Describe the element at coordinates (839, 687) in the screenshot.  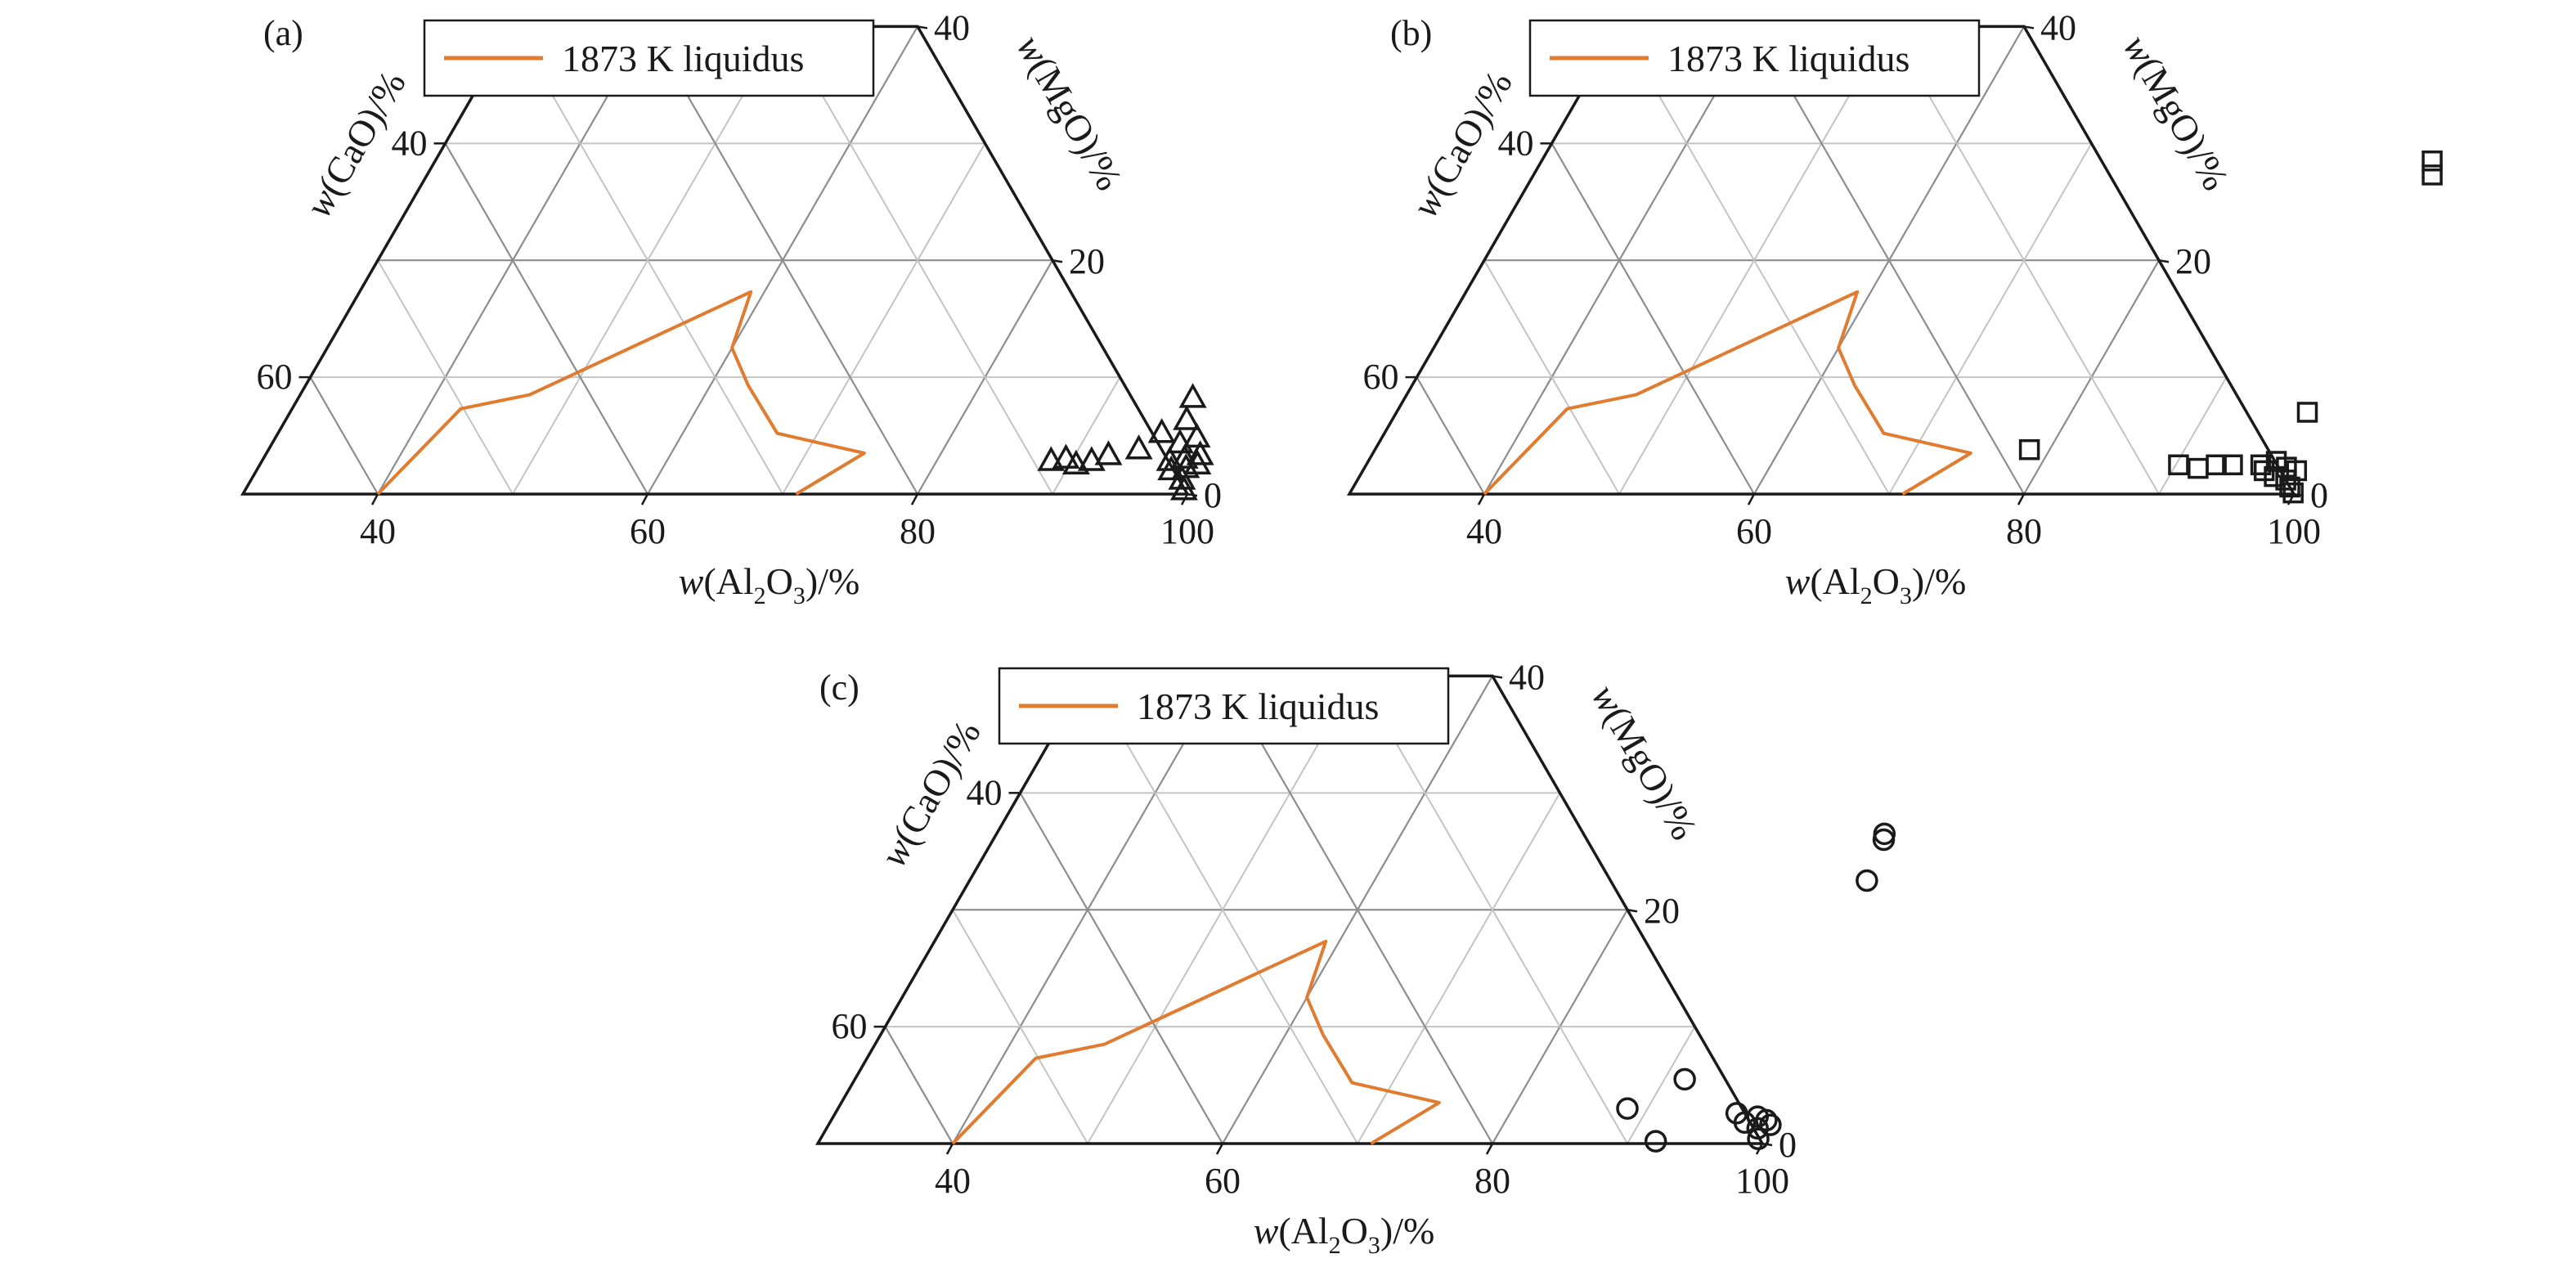
I see `panel-label: (c)` at that location.